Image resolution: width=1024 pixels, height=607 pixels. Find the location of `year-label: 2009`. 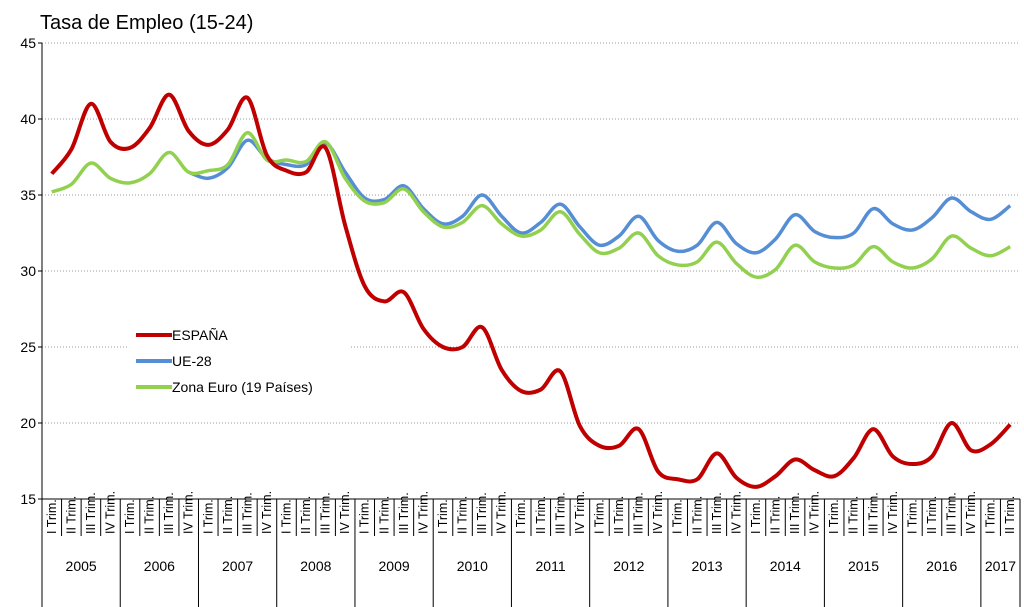

year-label: 2009 is located at coordinates (394, 566).